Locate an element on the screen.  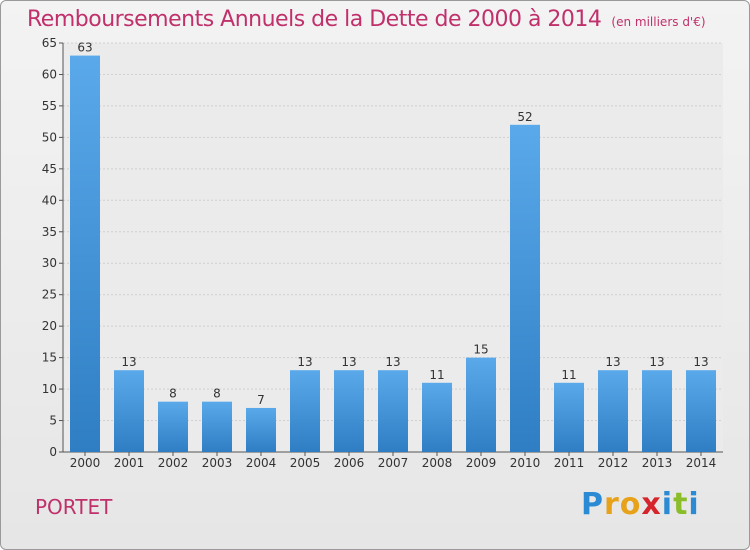
x-tick-label: 2013 is located at coordinates (657, 463).